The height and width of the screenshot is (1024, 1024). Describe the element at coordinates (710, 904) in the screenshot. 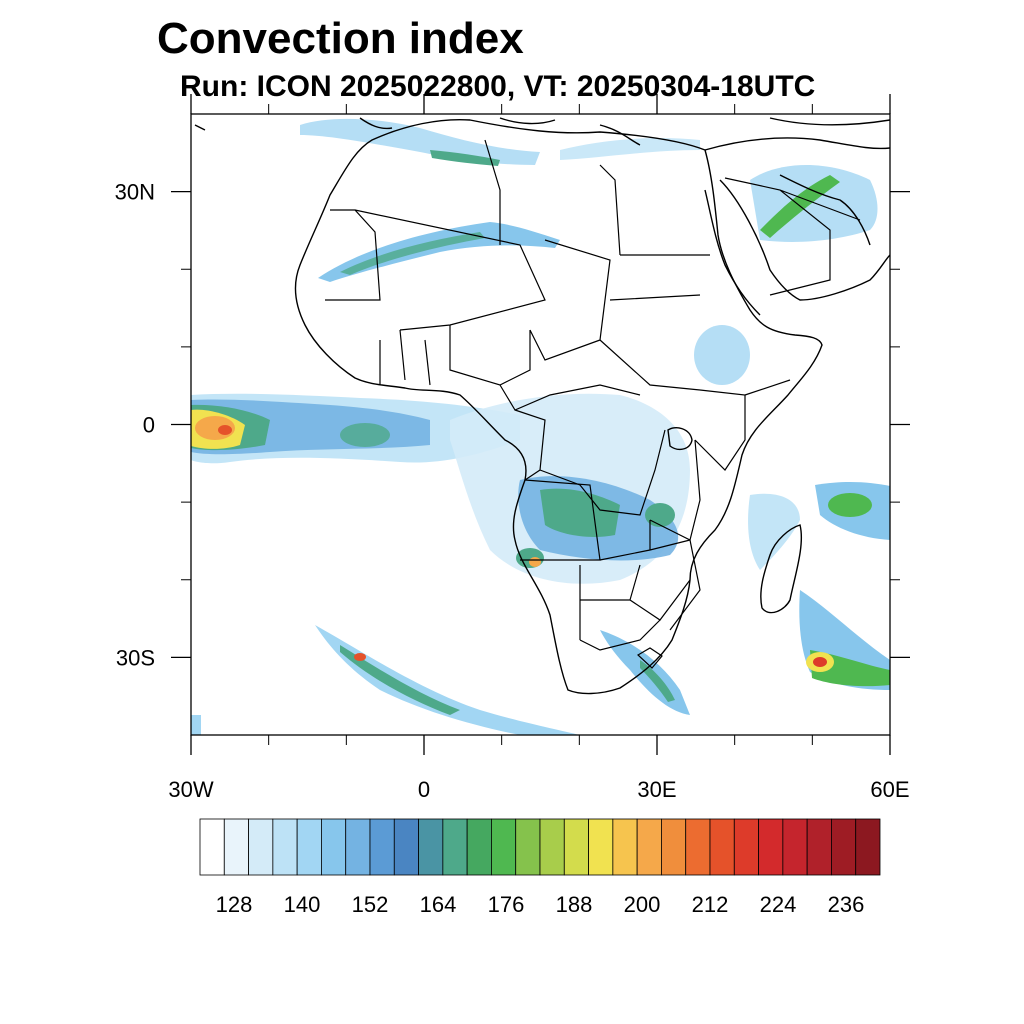

I see `colorbar-label: 212` at that location.